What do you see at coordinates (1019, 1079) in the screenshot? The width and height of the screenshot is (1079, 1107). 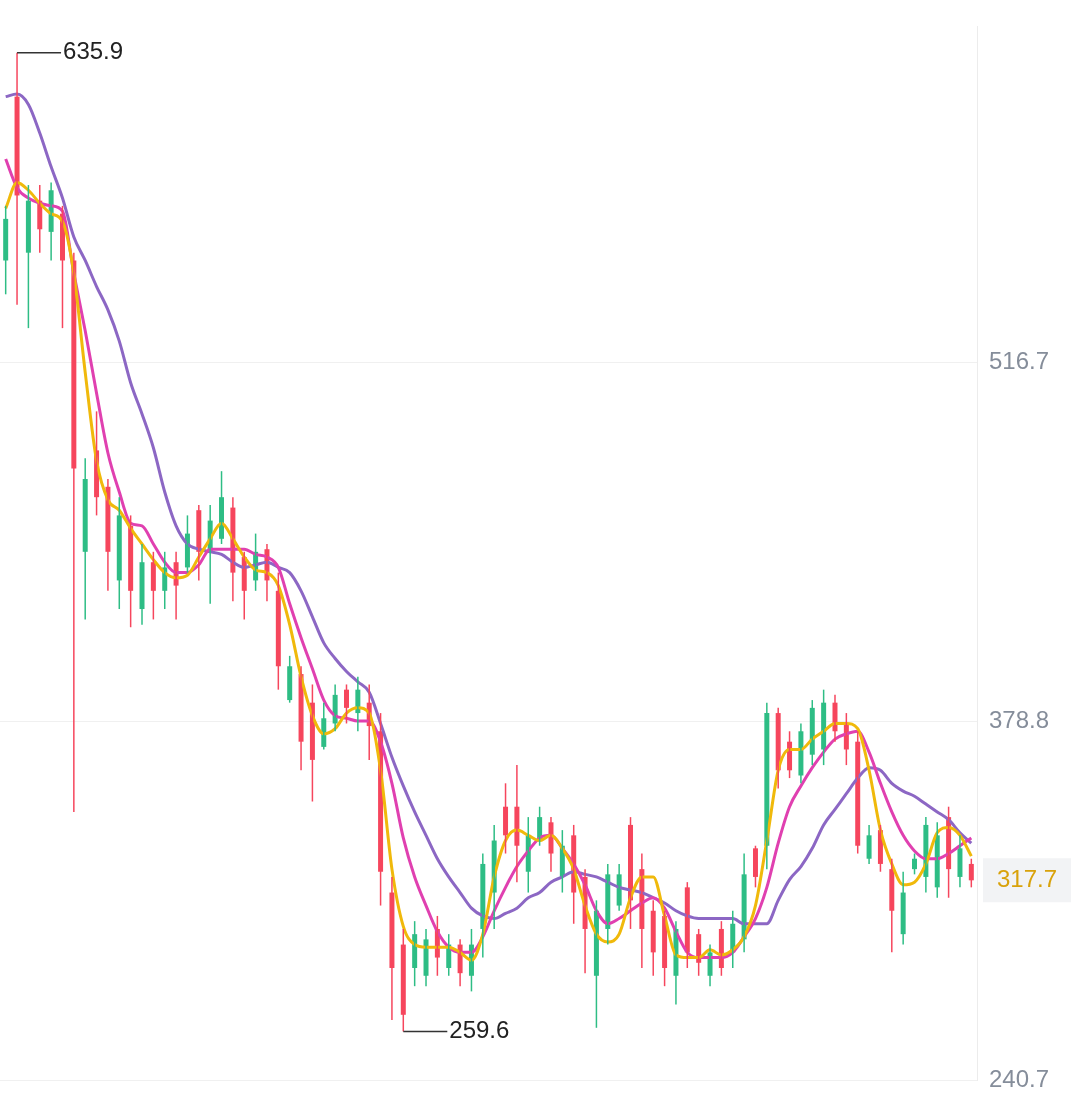 I see `y-tick-label: 240.7` at bounding box center [1019, 1079].